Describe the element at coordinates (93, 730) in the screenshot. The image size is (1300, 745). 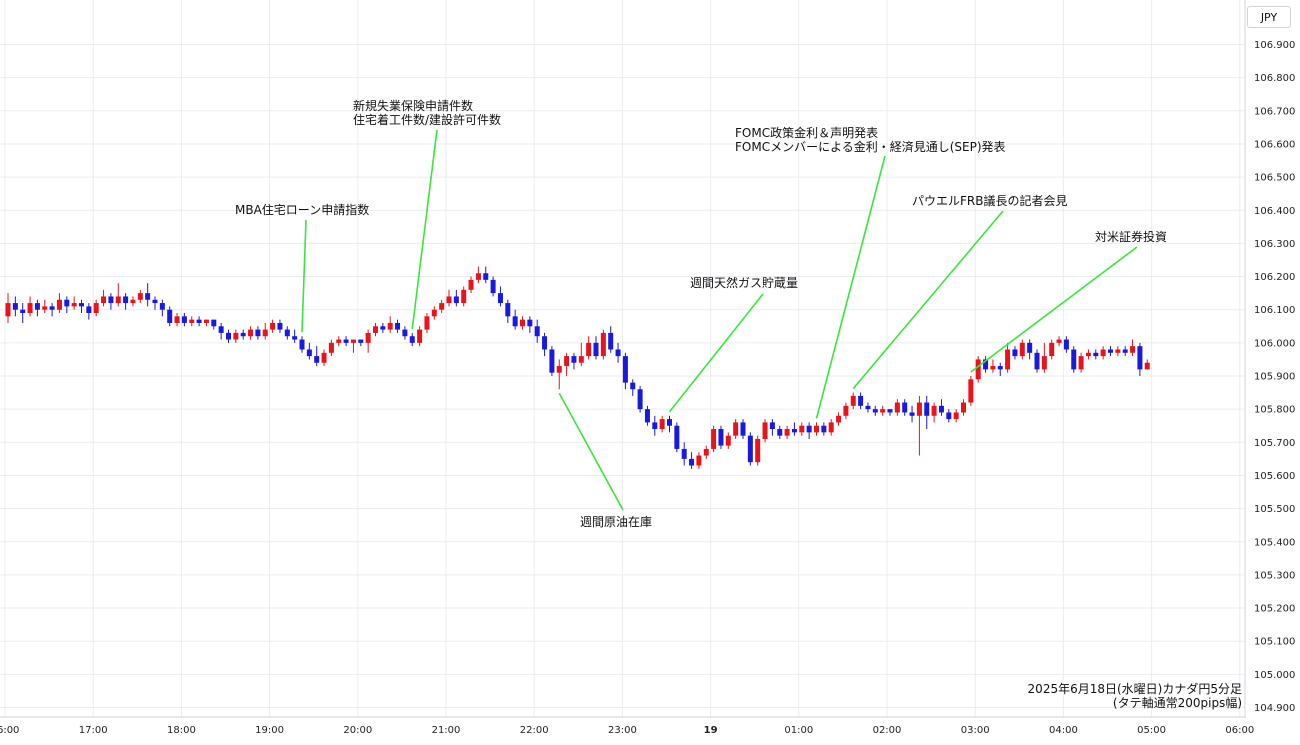
I see `time-tick-label: 17:00` at that location.